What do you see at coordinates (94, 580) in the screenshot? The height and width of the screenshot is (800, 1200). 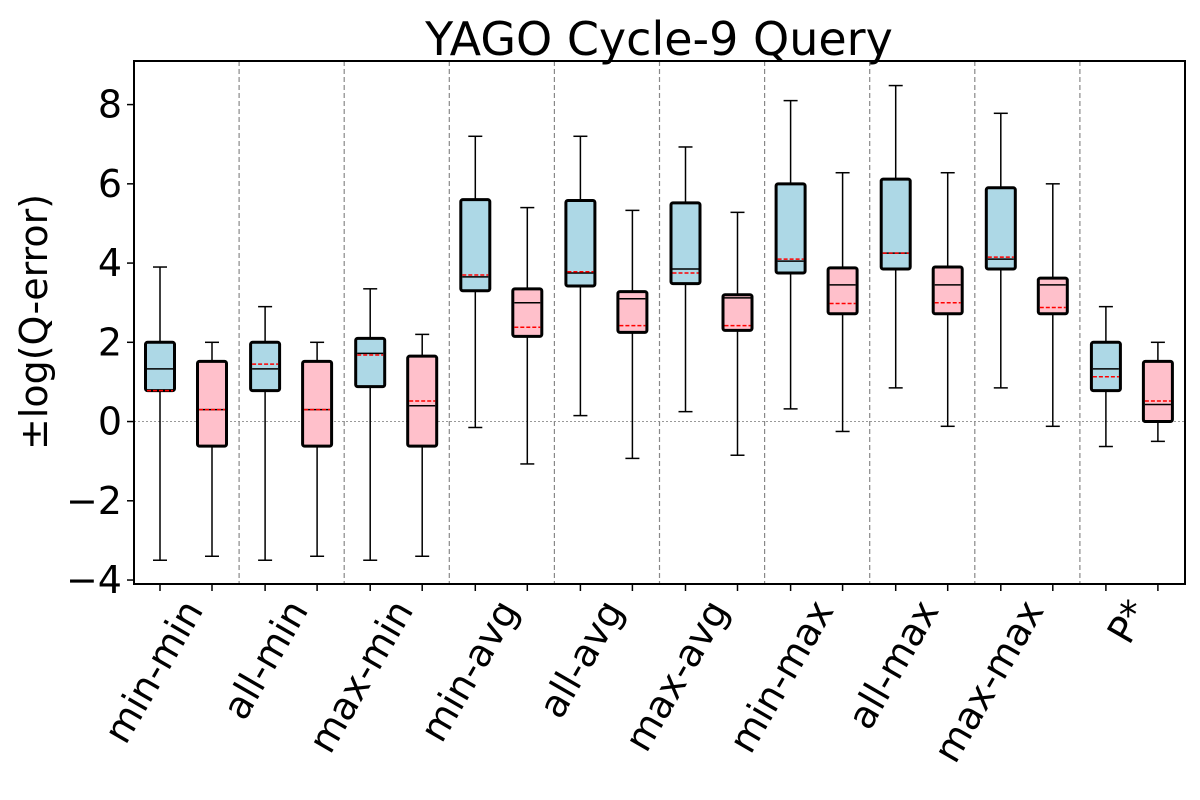 I see `y-tick-label: −4` at bounding box center [94, 580].